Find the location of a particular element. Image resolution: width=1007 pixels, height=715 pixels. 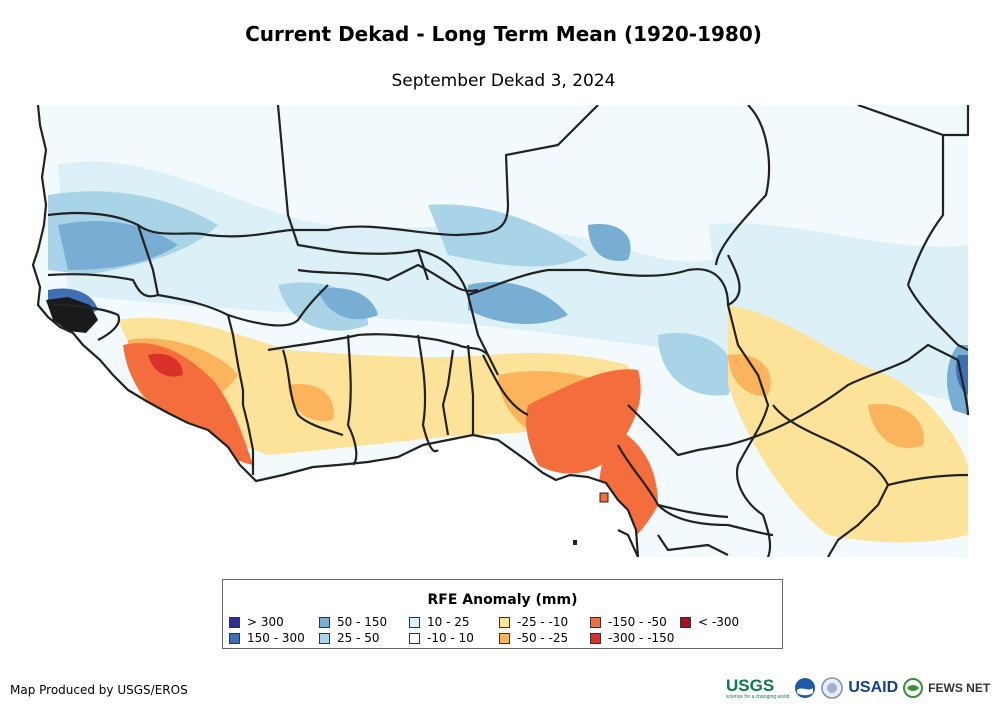

legend-item-neg150-neg50: -150 - -50 is located at coordinates (628, 622).